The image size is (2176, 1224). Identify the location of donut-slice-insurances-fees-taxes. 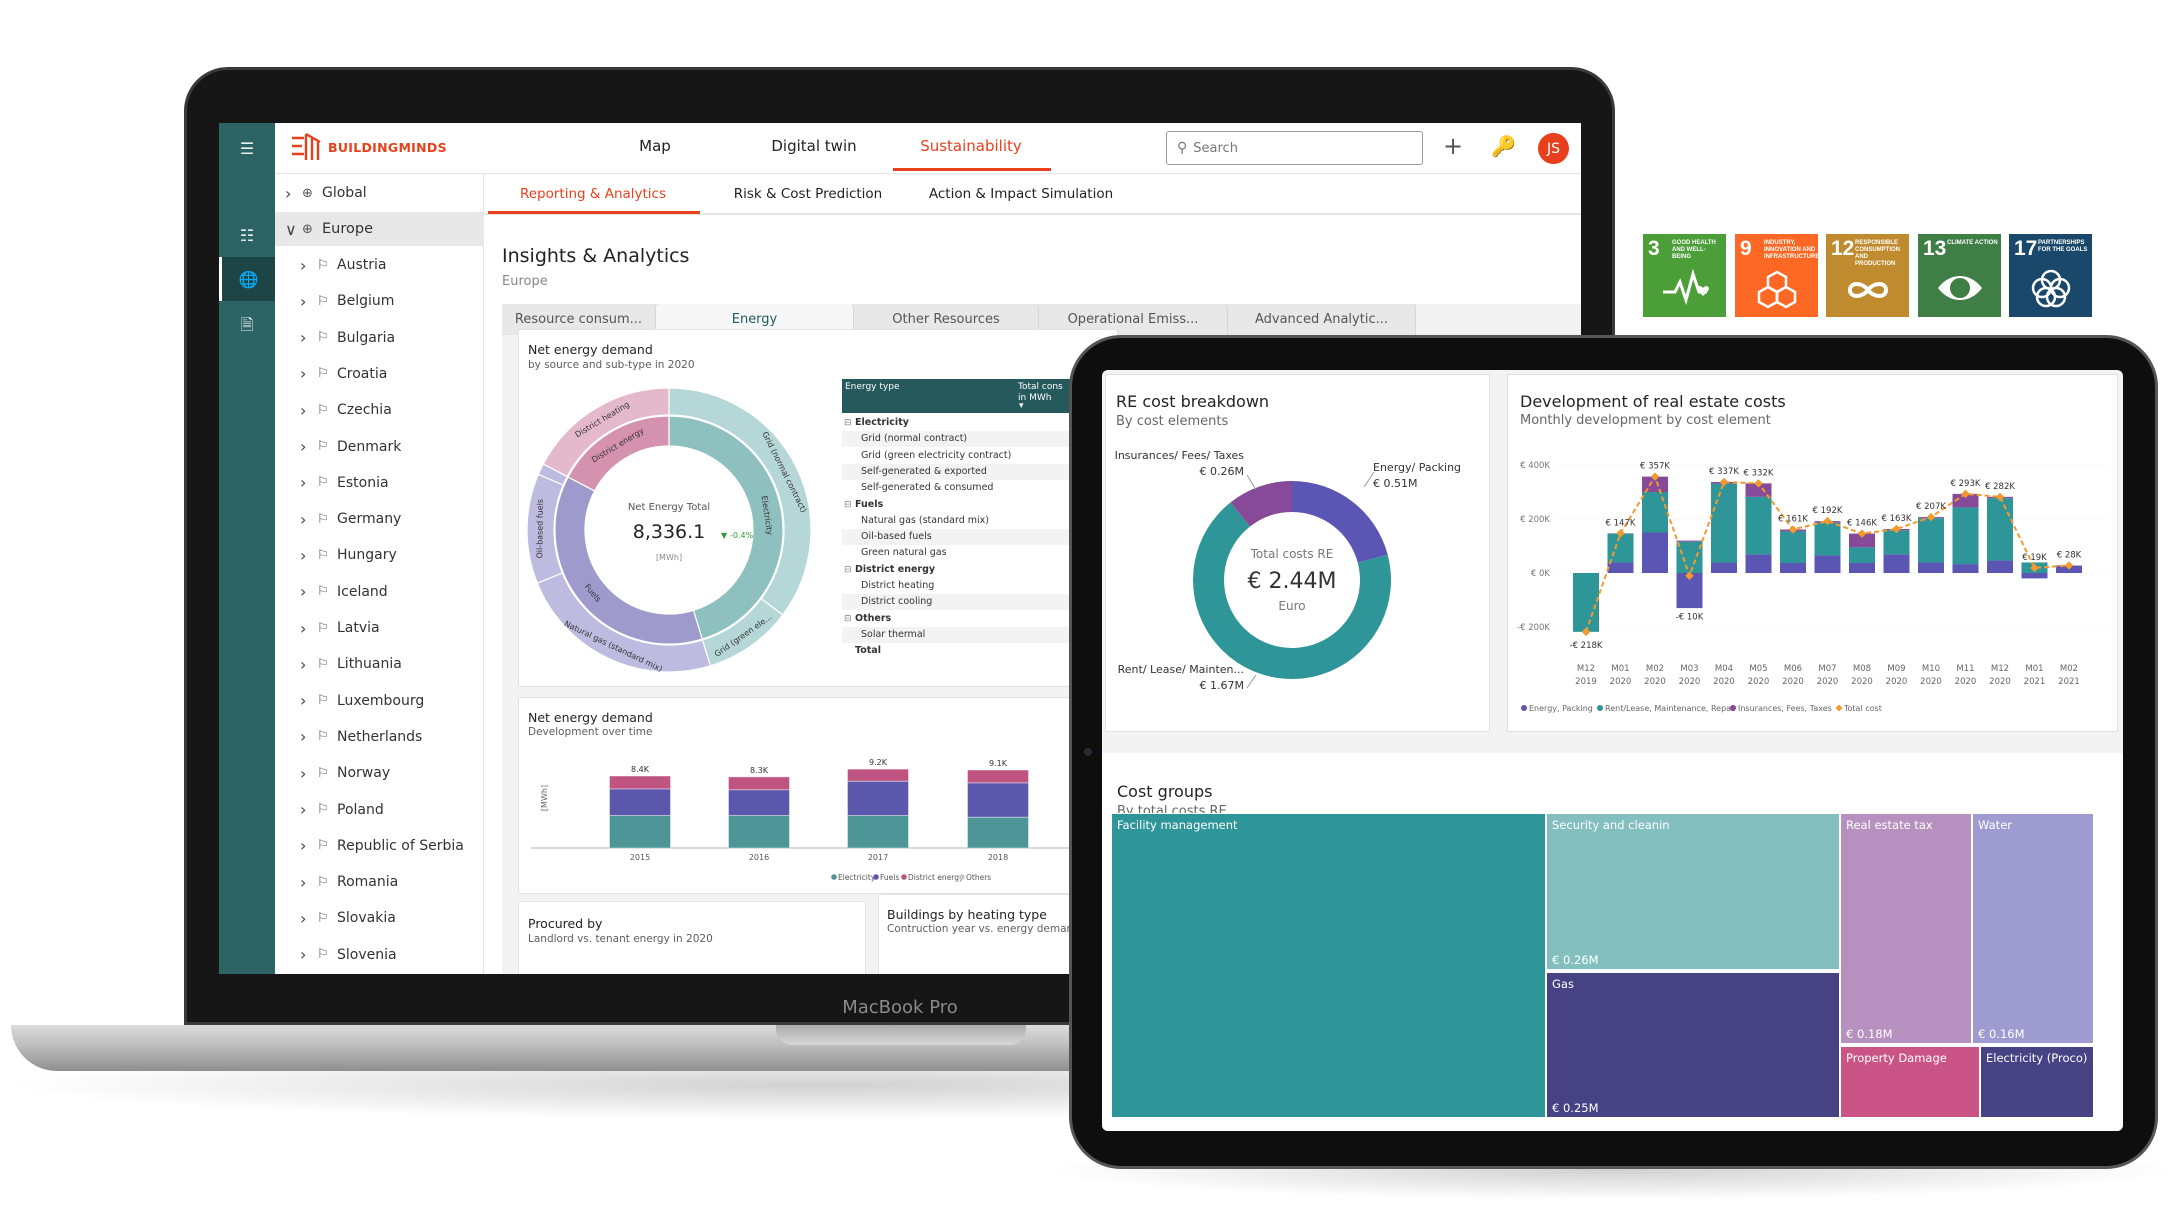
(1261, 504).